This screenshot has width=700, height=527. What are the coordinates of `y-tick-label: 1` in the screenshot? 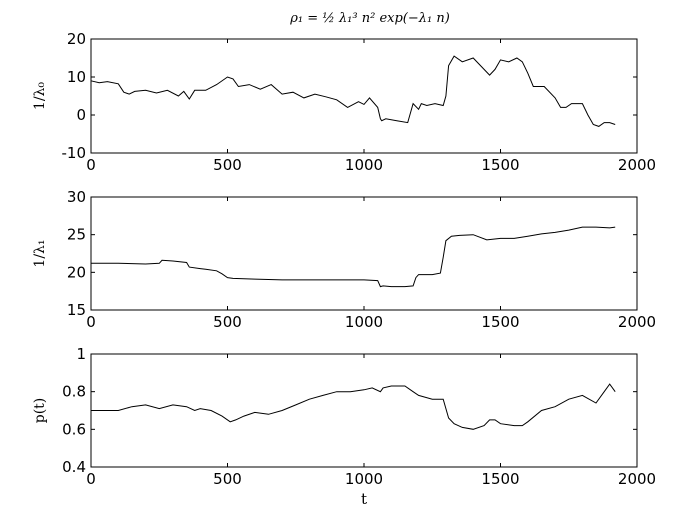 It's located at (81, 354).